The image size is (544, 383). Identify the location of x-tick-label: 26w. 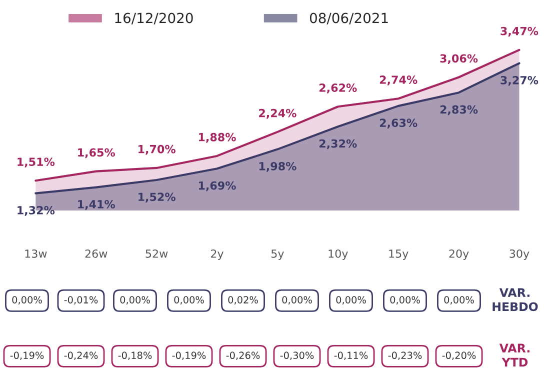
(96, 253).